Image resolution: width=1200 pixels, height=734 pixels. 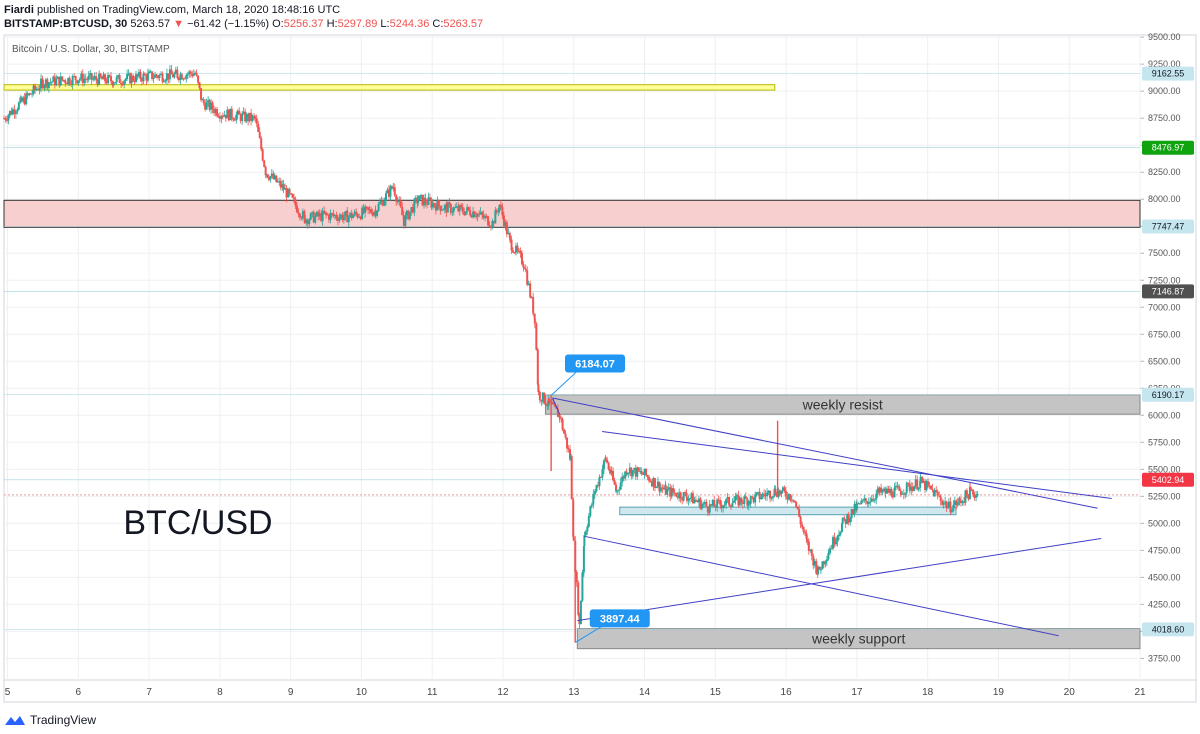 I want to click on close-label: C:, so click(x=438, y=24).